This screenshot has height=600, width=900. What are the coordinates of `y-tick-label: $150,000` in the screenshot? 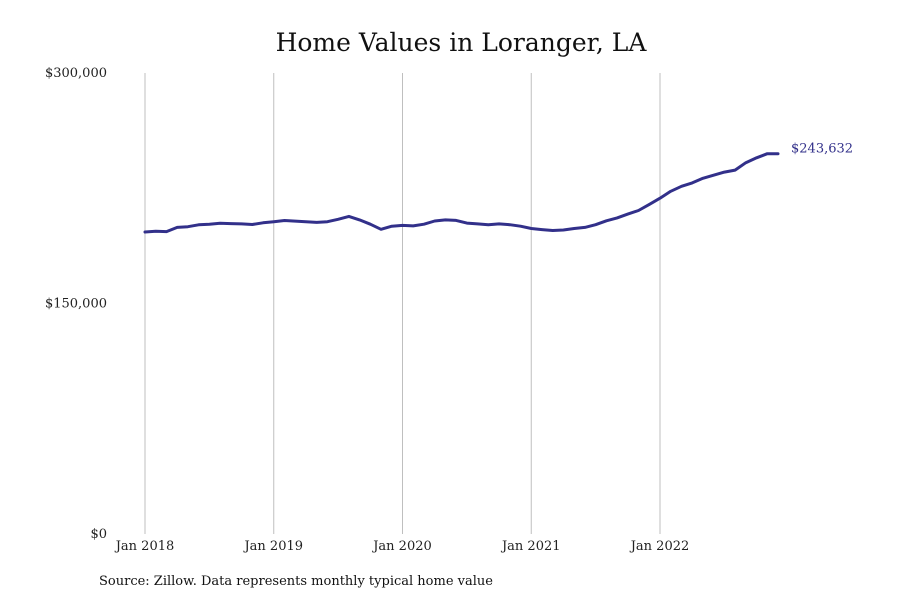 It's located at (76, 304).